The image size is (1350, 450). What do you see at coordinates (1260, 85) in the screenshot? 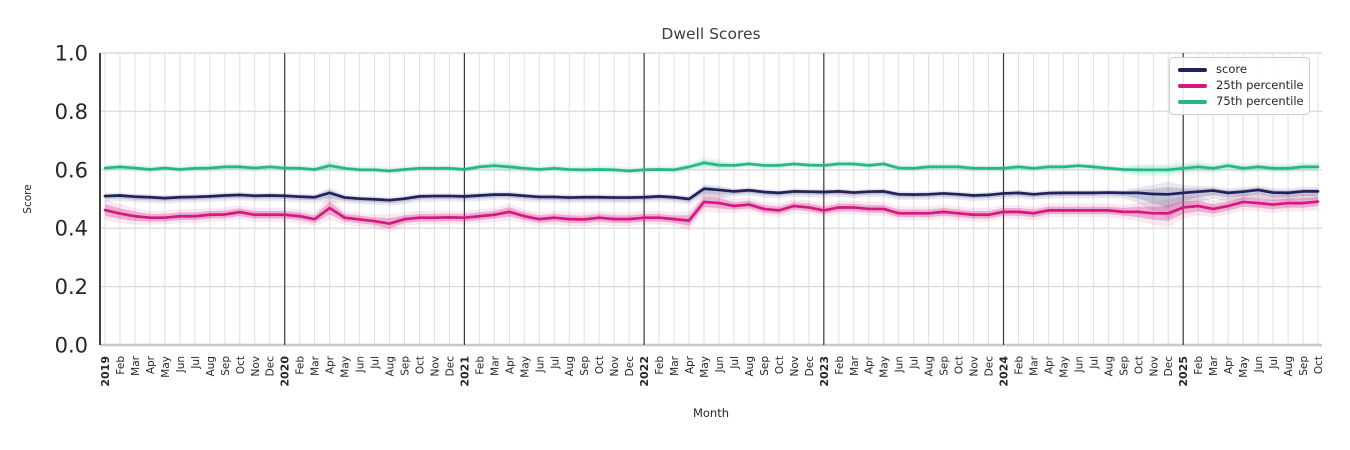
I see `legend-label-25th-percentile: 25th percentile` at bounding box center [1260, 85].